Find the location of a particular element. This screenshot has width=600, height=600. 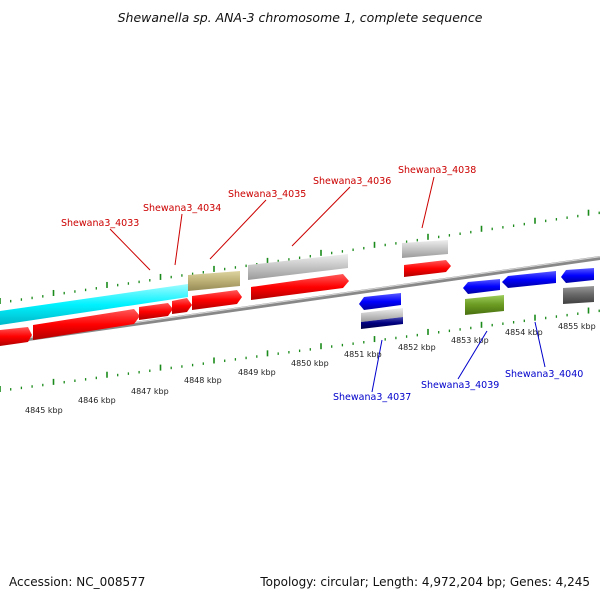

kbp-label: 4846 kbp is located at coordinates (97, 400).